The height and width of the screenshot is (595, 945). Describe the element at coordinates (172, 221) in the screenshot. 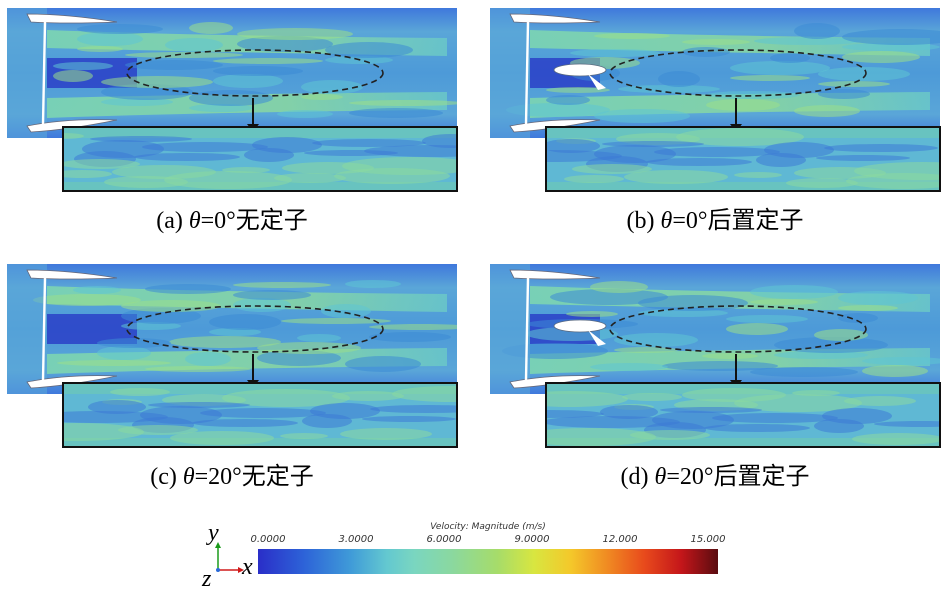

I see `caption-prefix: (a)` at that location.